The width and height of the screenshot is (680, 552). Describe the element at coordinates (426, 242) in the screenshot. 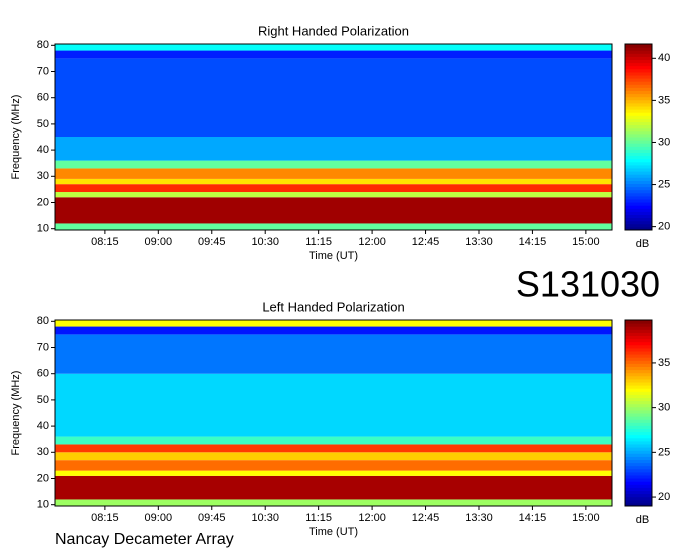

I see `x-tick-label: 12:45` at that location.